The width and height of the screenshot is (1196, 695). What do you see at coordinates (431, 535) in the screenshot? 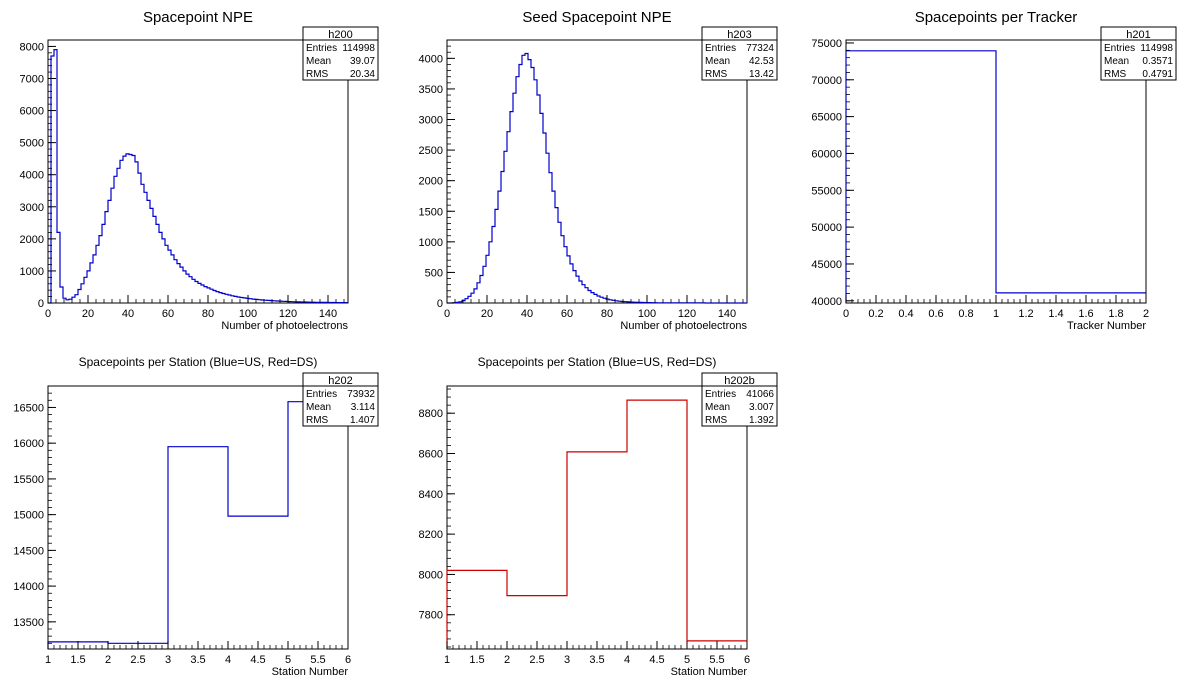
I see `y-tick-label: 8200` at bounding box center [431, 535].